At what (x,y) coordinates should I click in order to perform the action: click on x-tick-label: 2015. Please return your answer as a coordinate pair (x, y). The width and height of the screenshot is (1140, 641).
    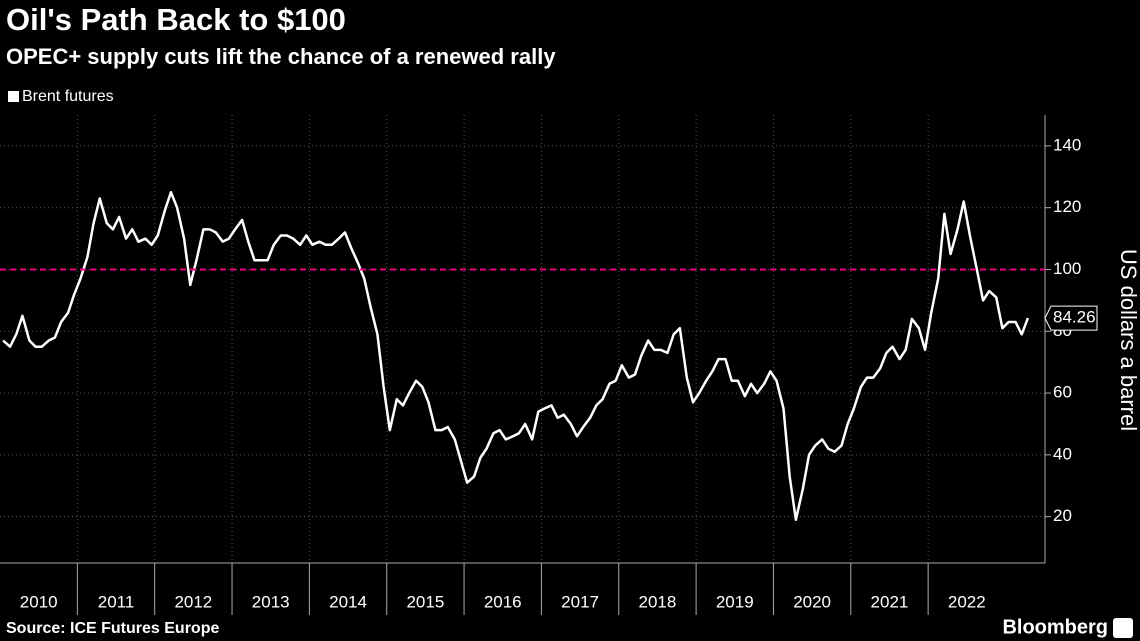
    Looking at the image, I should click on (425, 601).